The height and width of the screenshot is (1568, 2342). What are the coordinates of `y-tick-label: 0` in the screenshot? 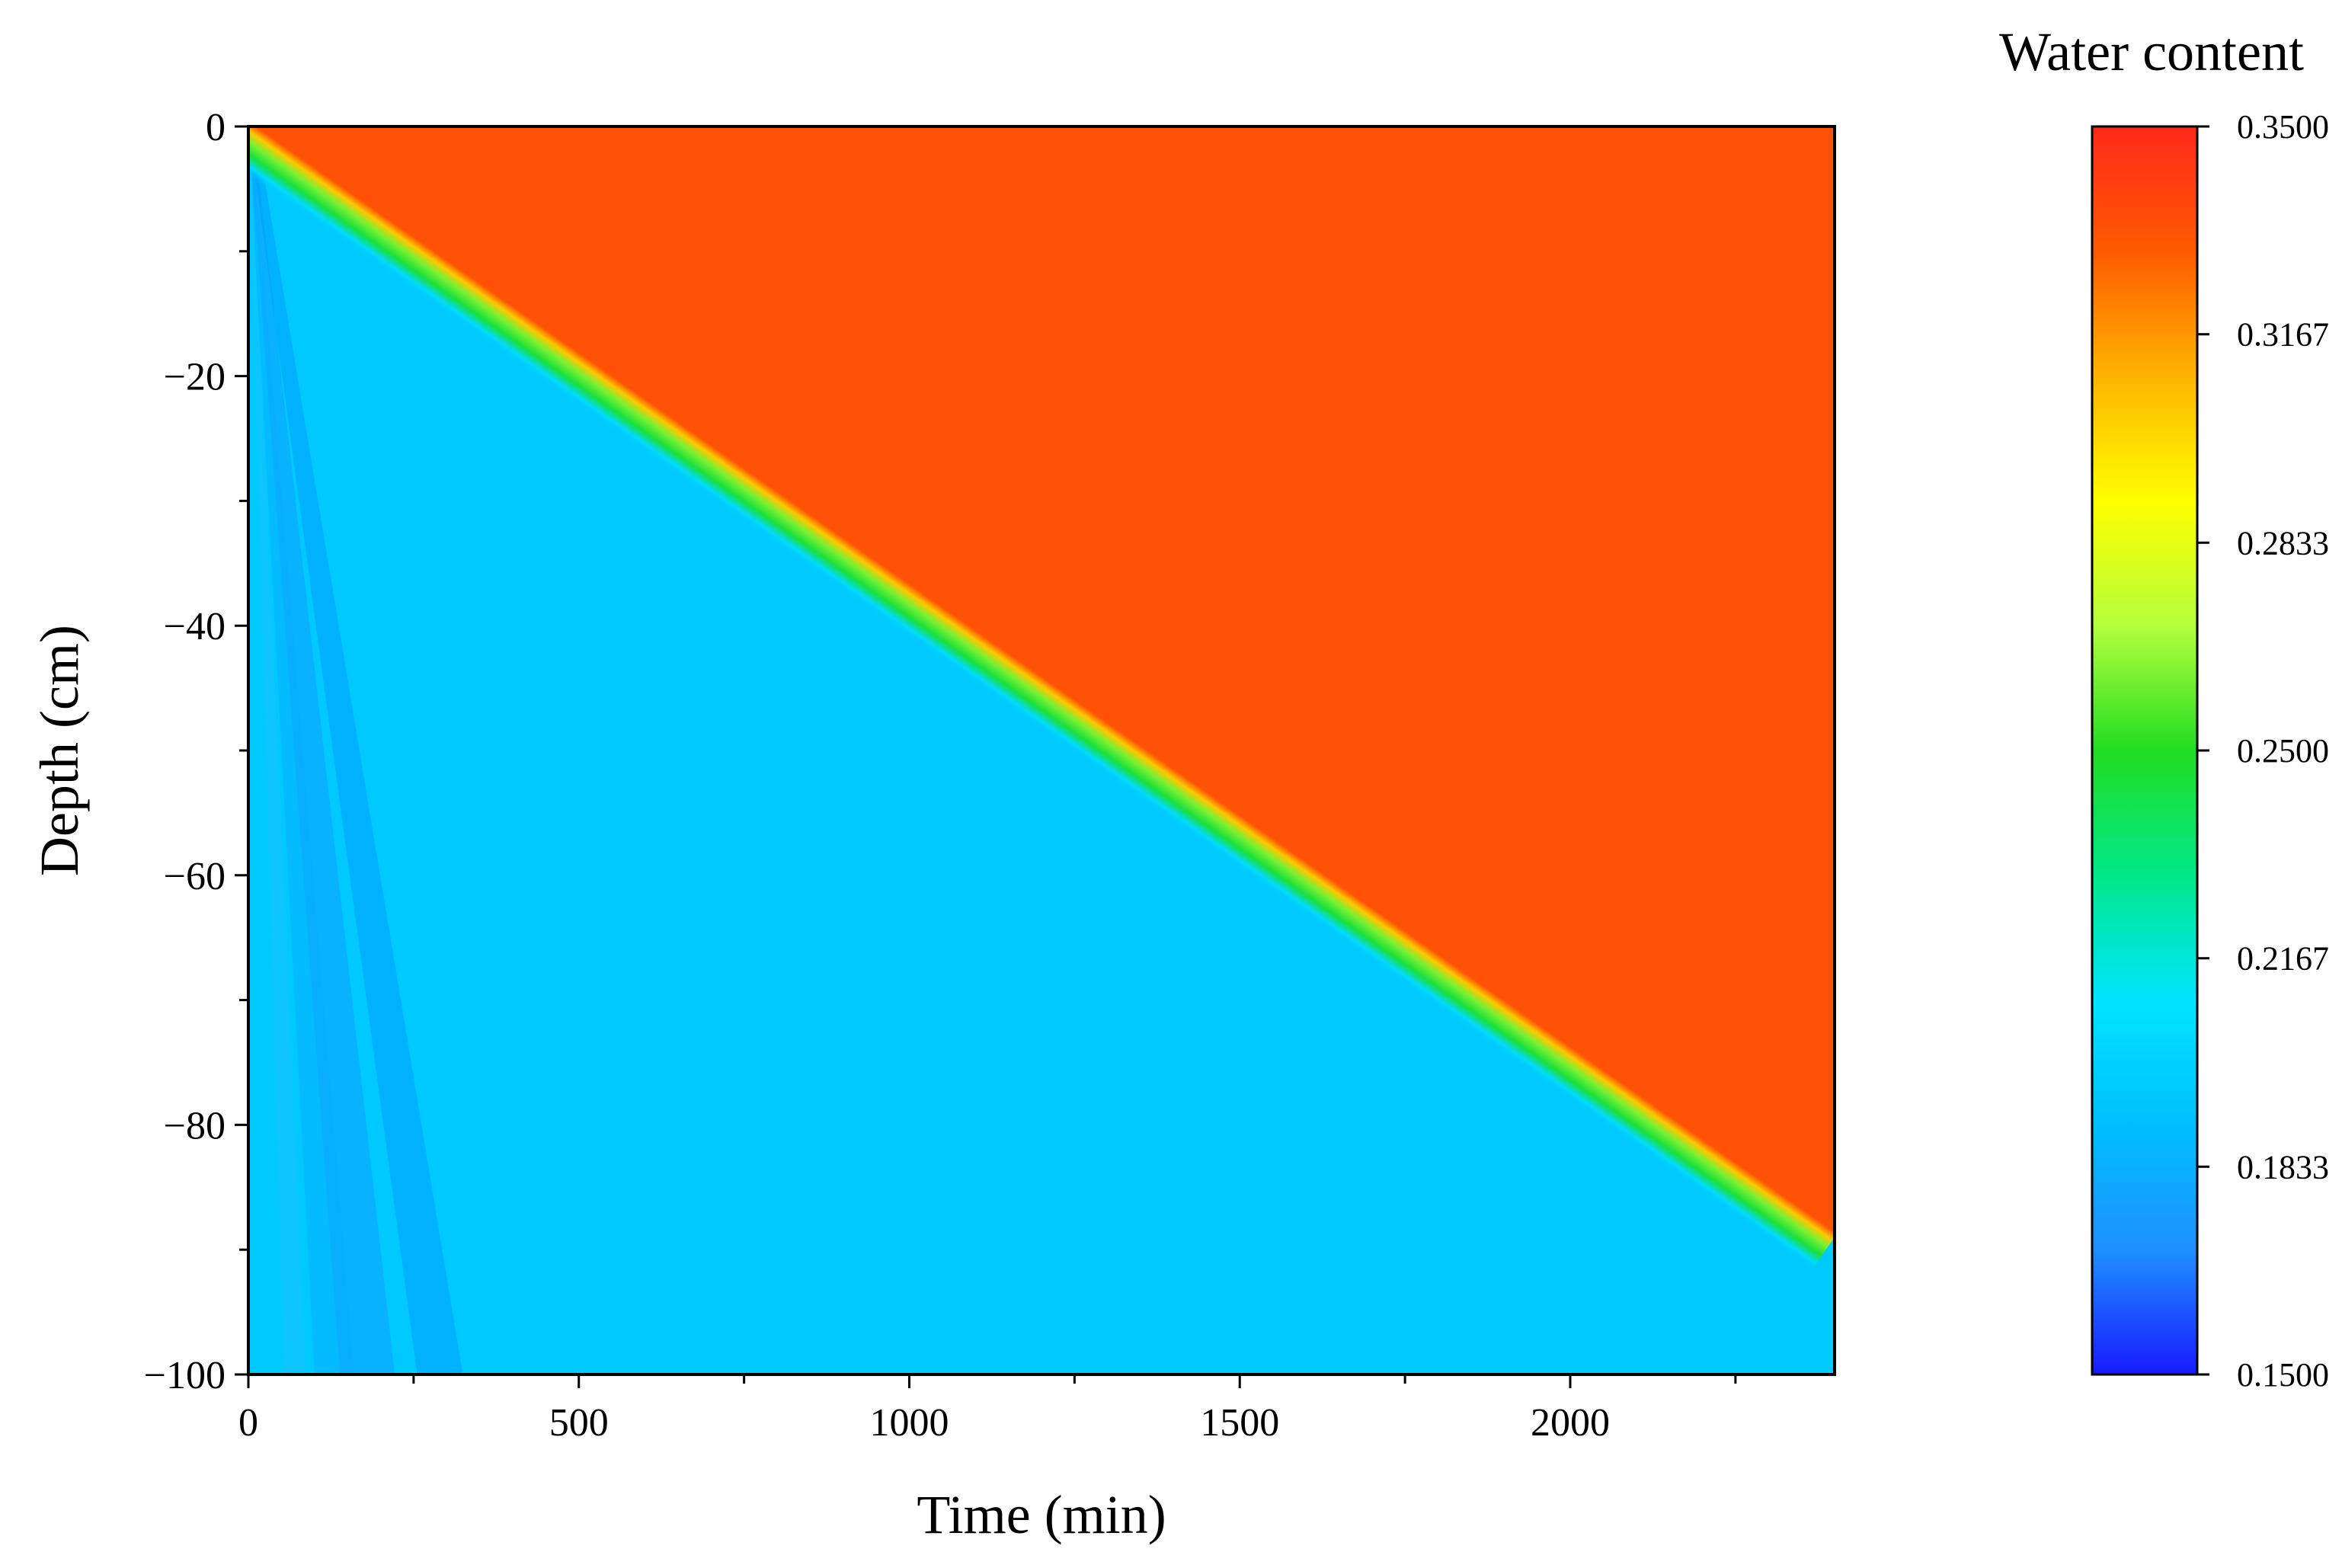 It's located at (216, 127).